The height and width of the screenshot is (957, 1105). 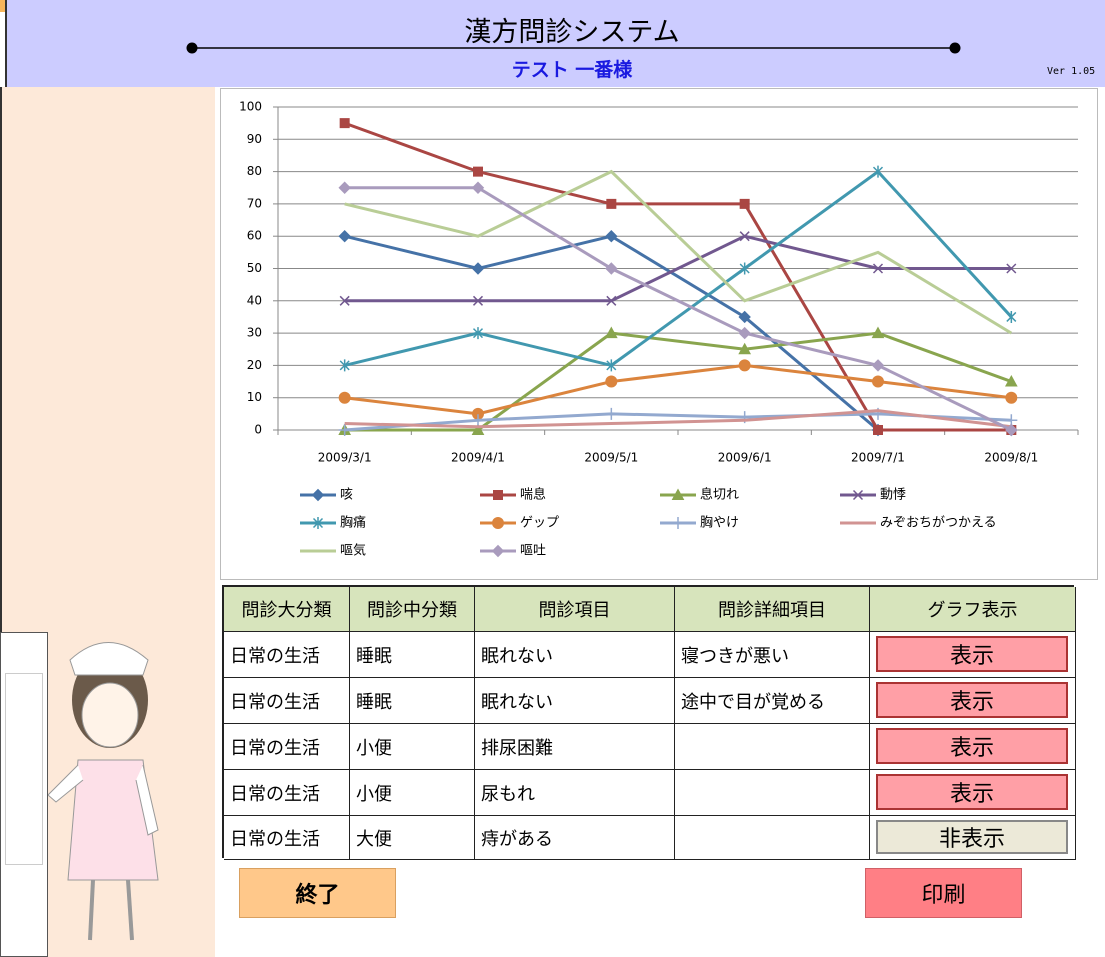 What do you see at coordinates (254, 203) in the screenshot?
I see `y-tick-label: 70` at bounding box center [254, 203].